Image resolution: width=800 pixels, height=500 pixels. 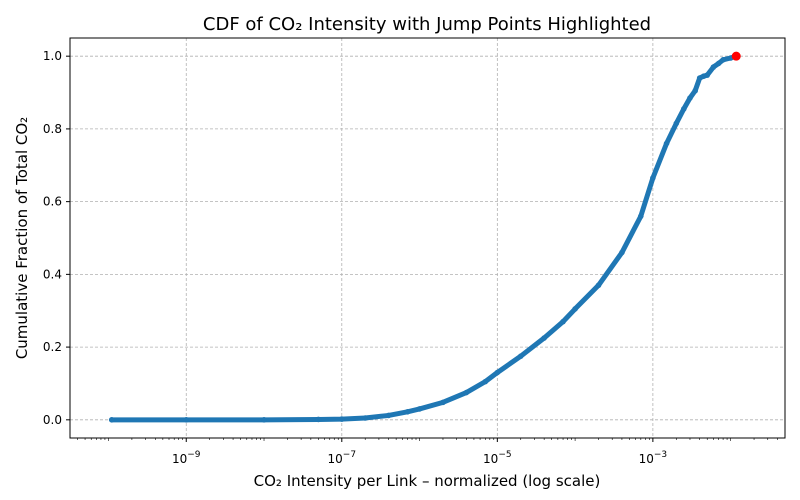 What do you see at coordinates (52, 420) in the screenshot?
I see `y-tick-label: 0.0` at bounding box center [52, 420].